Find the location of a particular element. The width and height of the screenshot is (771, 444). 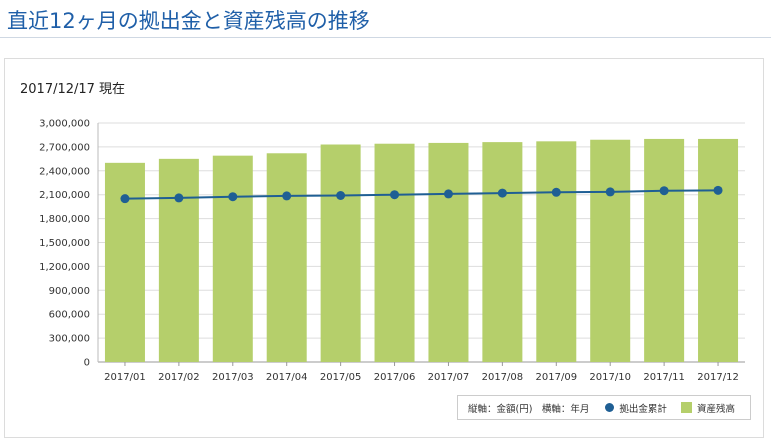

chart-legend: 縦軸：金額(円) 横軸：年月 拠出金累計 資産残高 is located at coordinates (604, 407).